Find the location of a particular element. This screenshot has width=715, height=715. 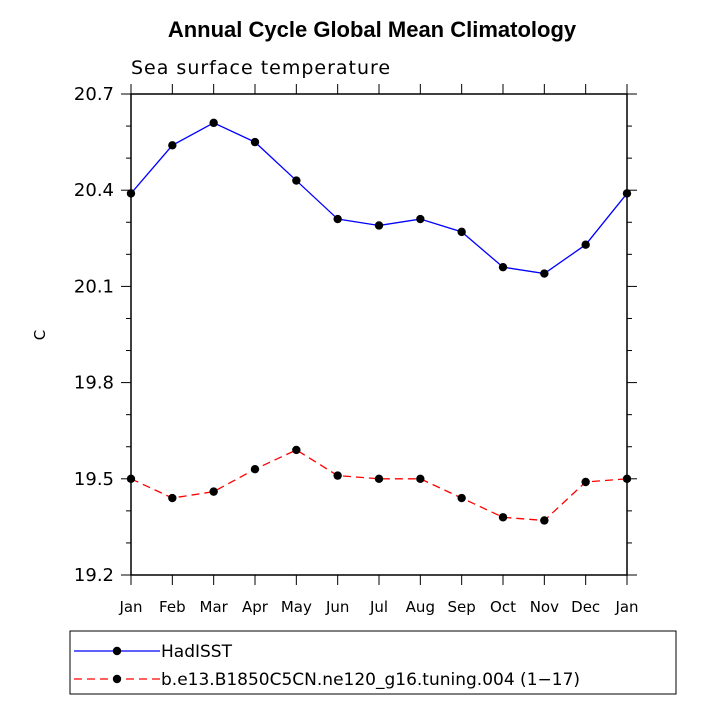

x-tick-label: Mar is located at coordinates (214, 607).